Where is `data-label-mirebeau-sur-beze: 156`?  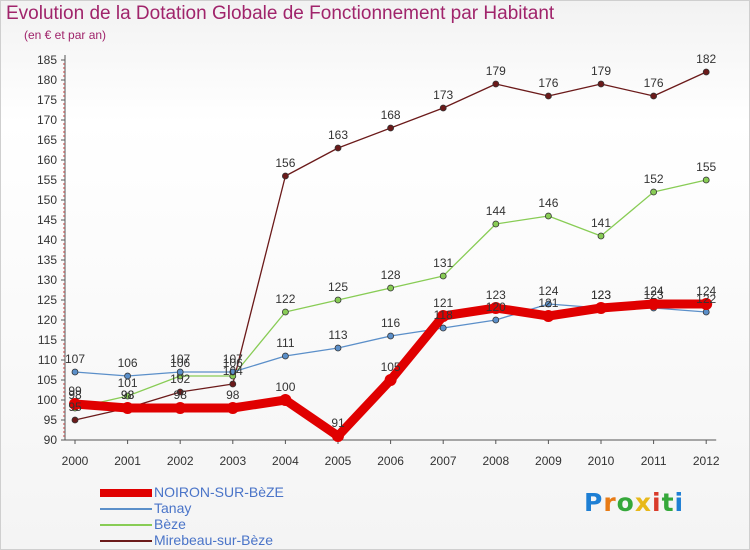
data-label-mirebeau-sur-beze: 156 is located at coordinates (285, 163).